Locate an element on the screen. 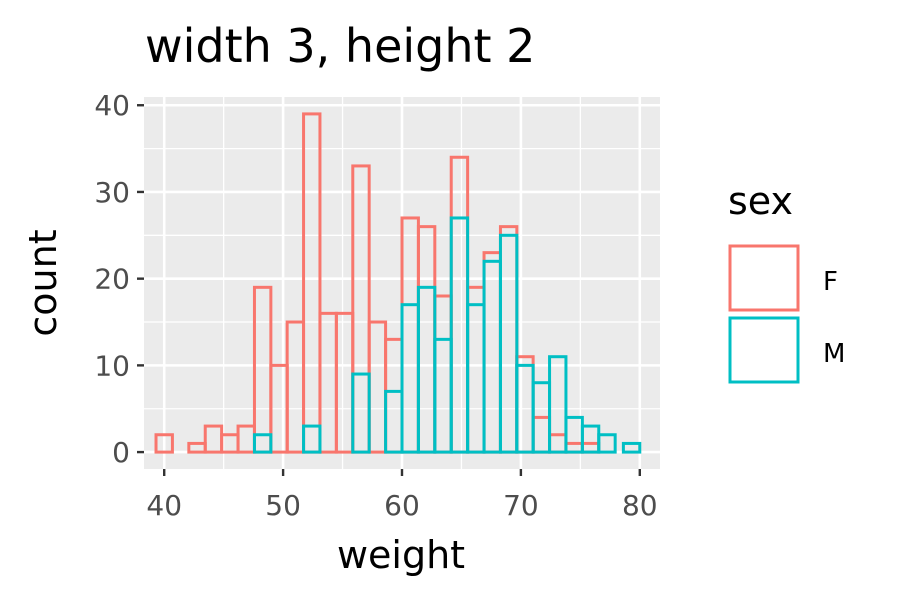  x-tick-label: 70 is located at coordinates (521, 505).